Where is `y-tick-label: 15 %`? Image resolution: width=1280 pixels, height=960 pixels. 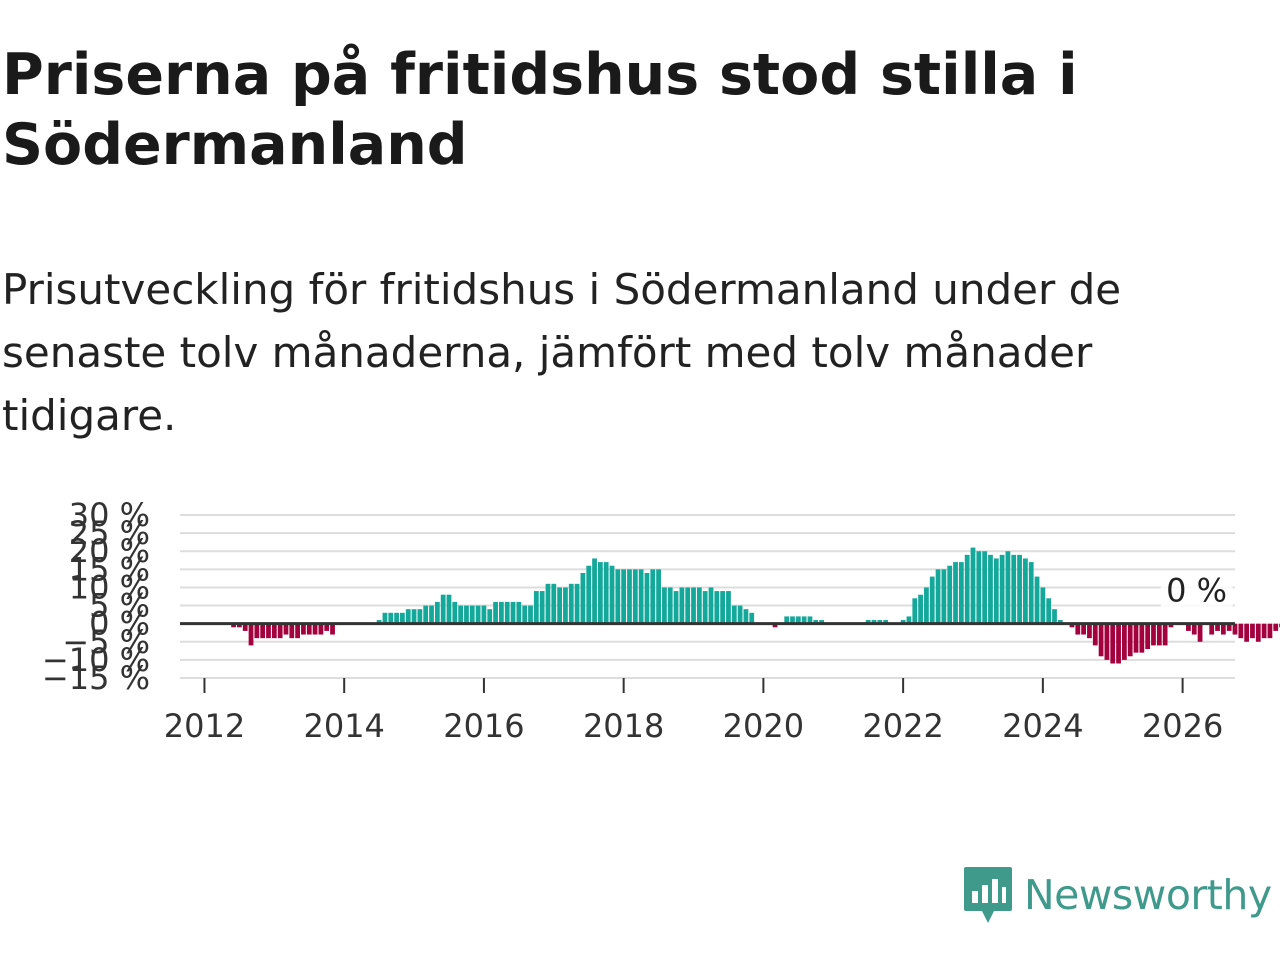
y-tick-label: 15 % is located at coordinates (109, 569).